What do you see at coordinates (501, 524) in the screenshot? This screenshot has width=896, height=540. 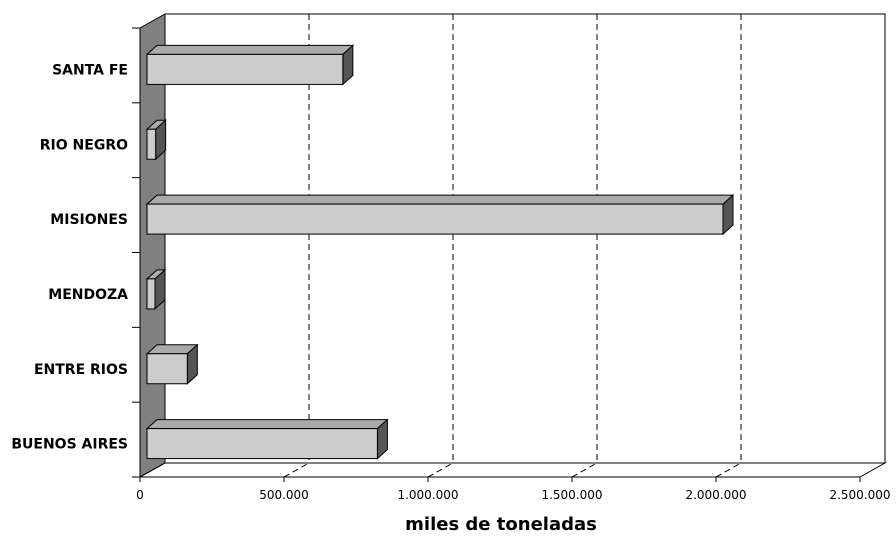 I see `x-axis-title: miles de toneladas` at bounding box center [501, 524].